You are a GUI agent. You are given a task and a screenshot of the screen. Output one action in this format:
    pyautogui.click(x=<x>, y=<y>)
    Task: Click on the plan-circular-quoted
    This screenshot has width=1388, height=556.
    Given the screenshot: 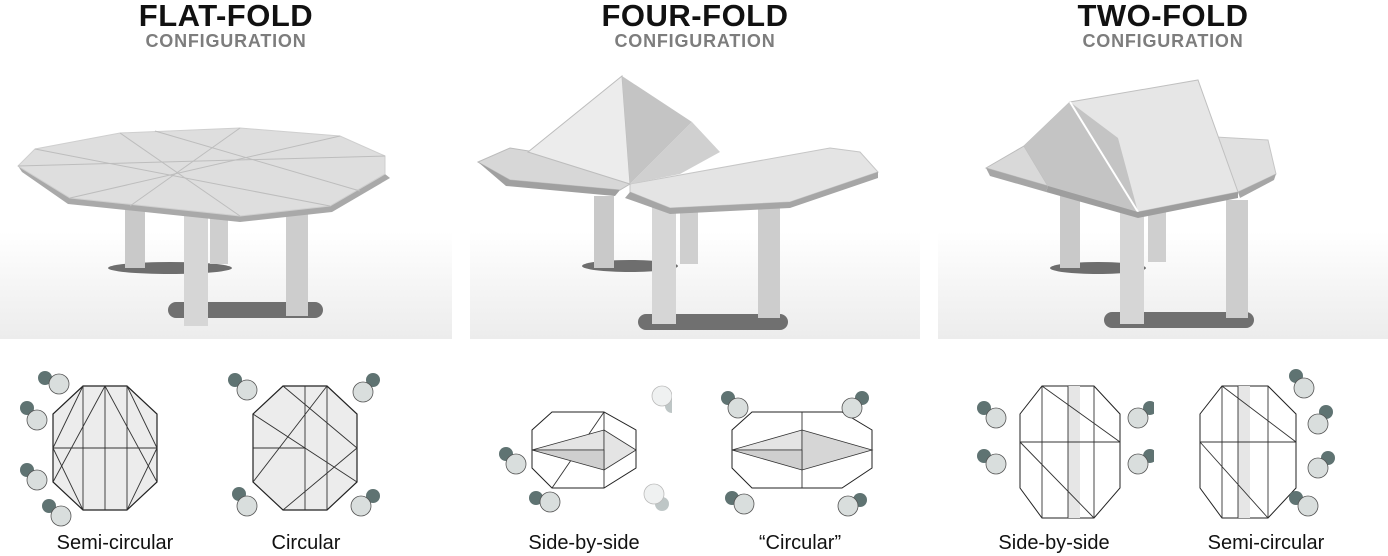 What is the action you would take?
    pyautogui.click(x=802, y=448)
    